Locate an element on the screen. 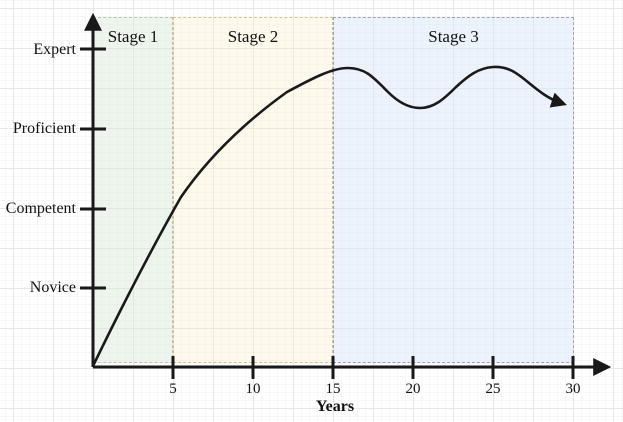 This screenshot has width=623, height=422. x-tick-label-10: 10 is located at coordinates (253, 389).